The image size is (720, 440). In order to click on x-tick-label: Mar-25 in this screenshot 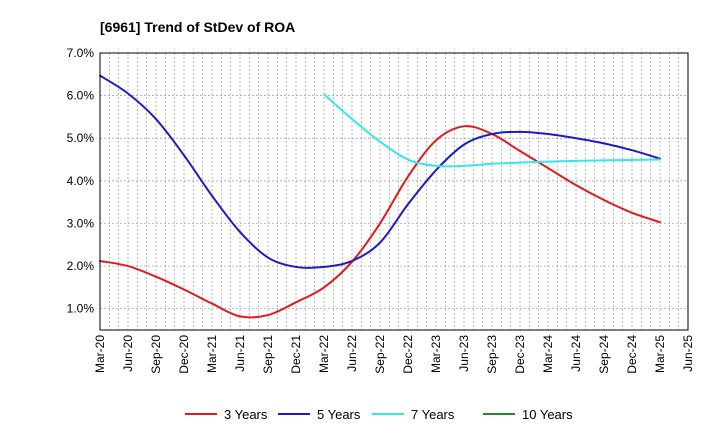, I will do `click(660, 354)`.